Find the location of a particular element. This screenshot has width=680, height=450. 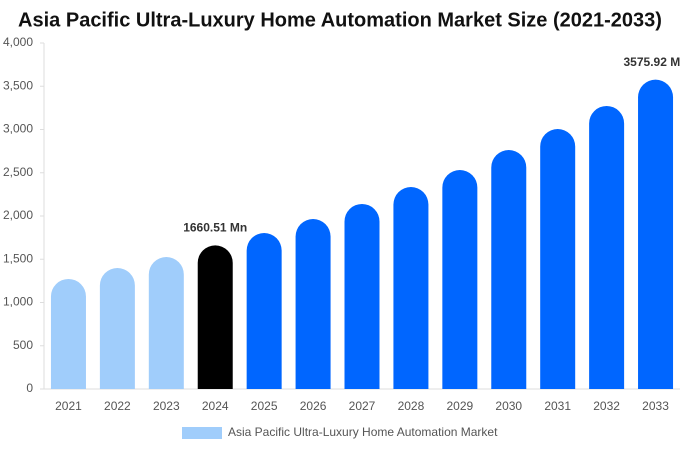

x-tick-label: 2028 is located at coordinates (411, 406).